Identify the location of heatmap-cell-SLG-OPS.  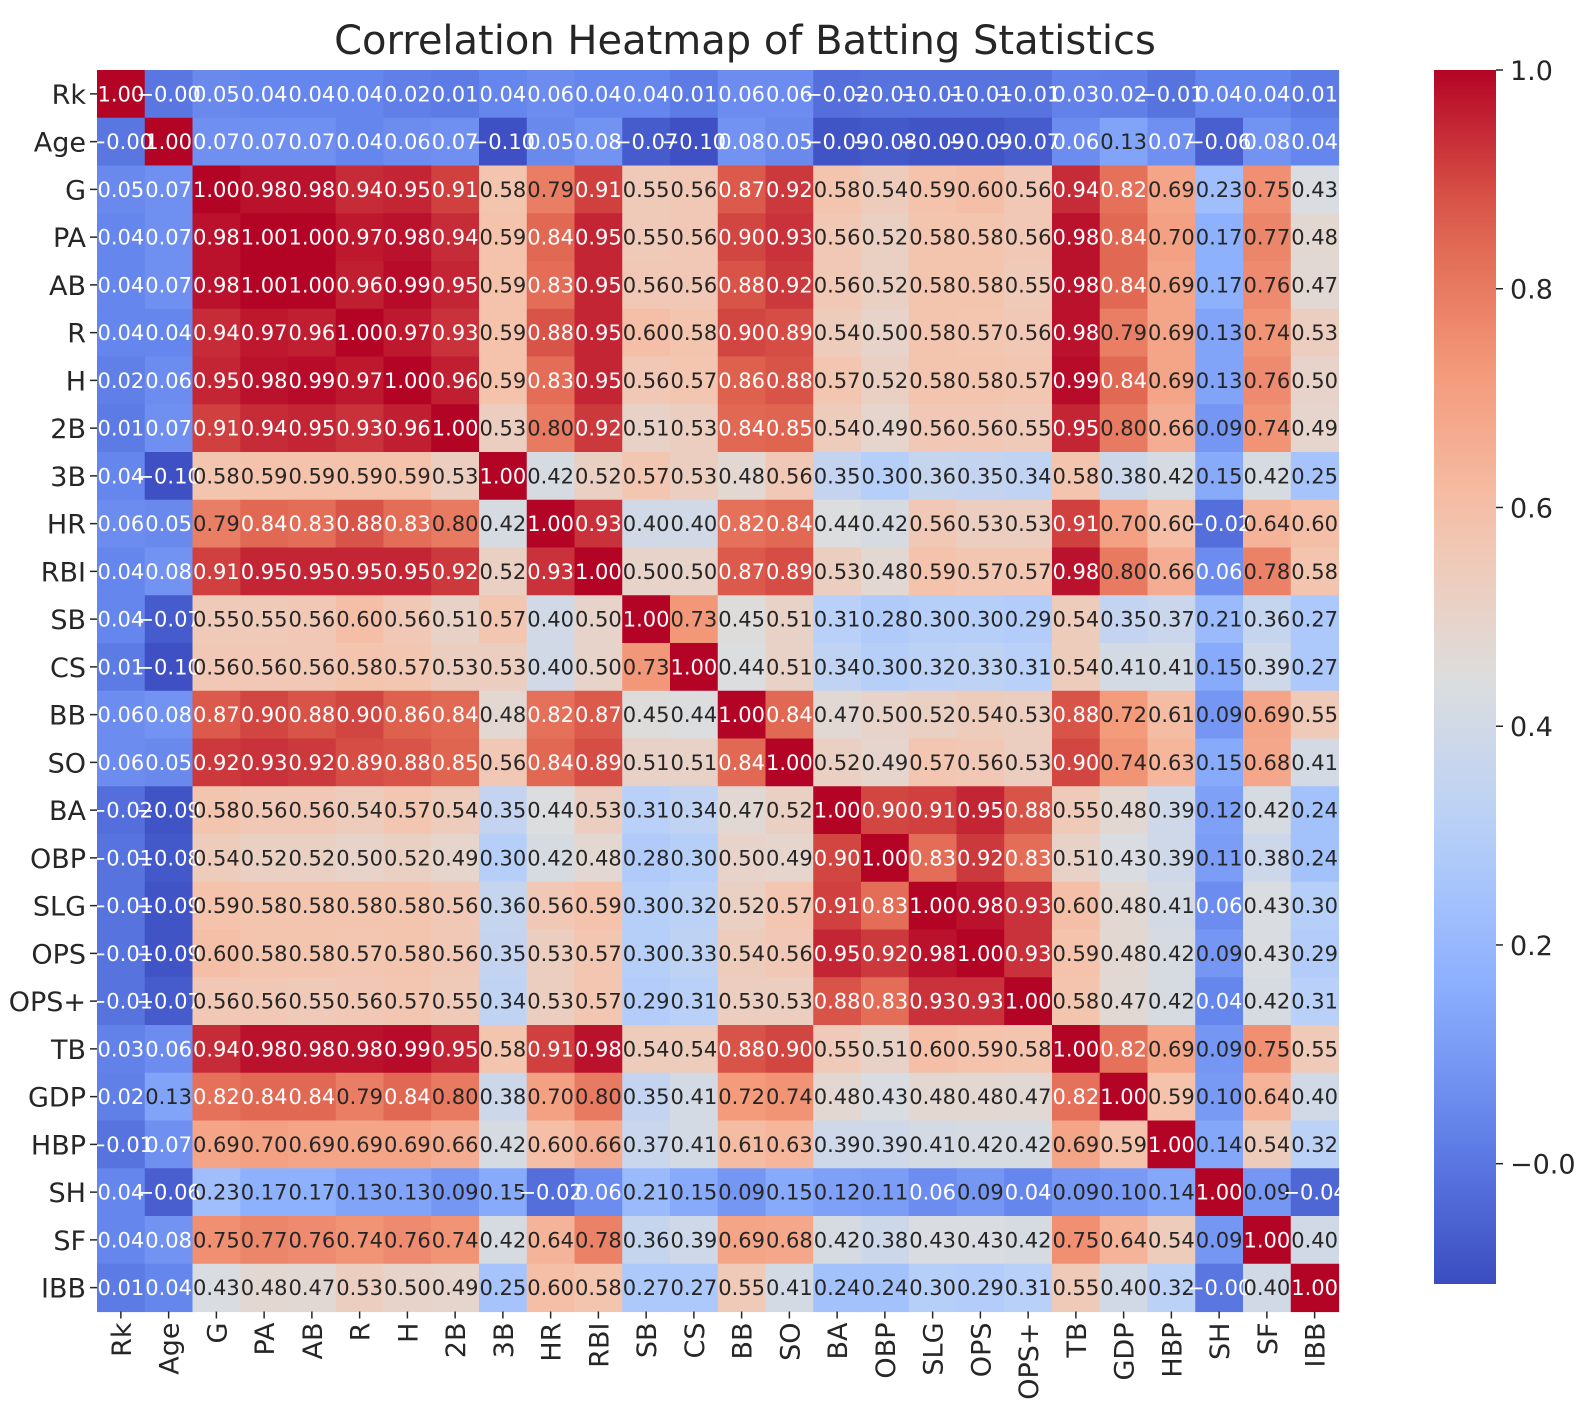
(980, 906).